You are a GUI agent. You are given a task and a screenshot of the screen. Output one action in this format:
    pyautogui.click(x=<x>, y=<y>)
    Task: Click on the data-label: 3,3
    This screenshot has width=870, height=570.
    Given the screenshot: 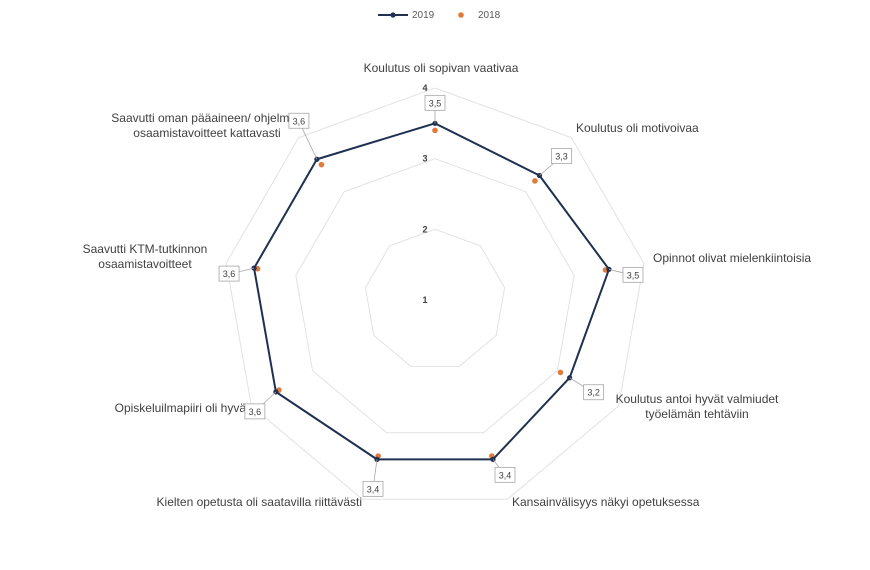 What is the action you would take?
    pyautogui.click(x=555, y=162)
    